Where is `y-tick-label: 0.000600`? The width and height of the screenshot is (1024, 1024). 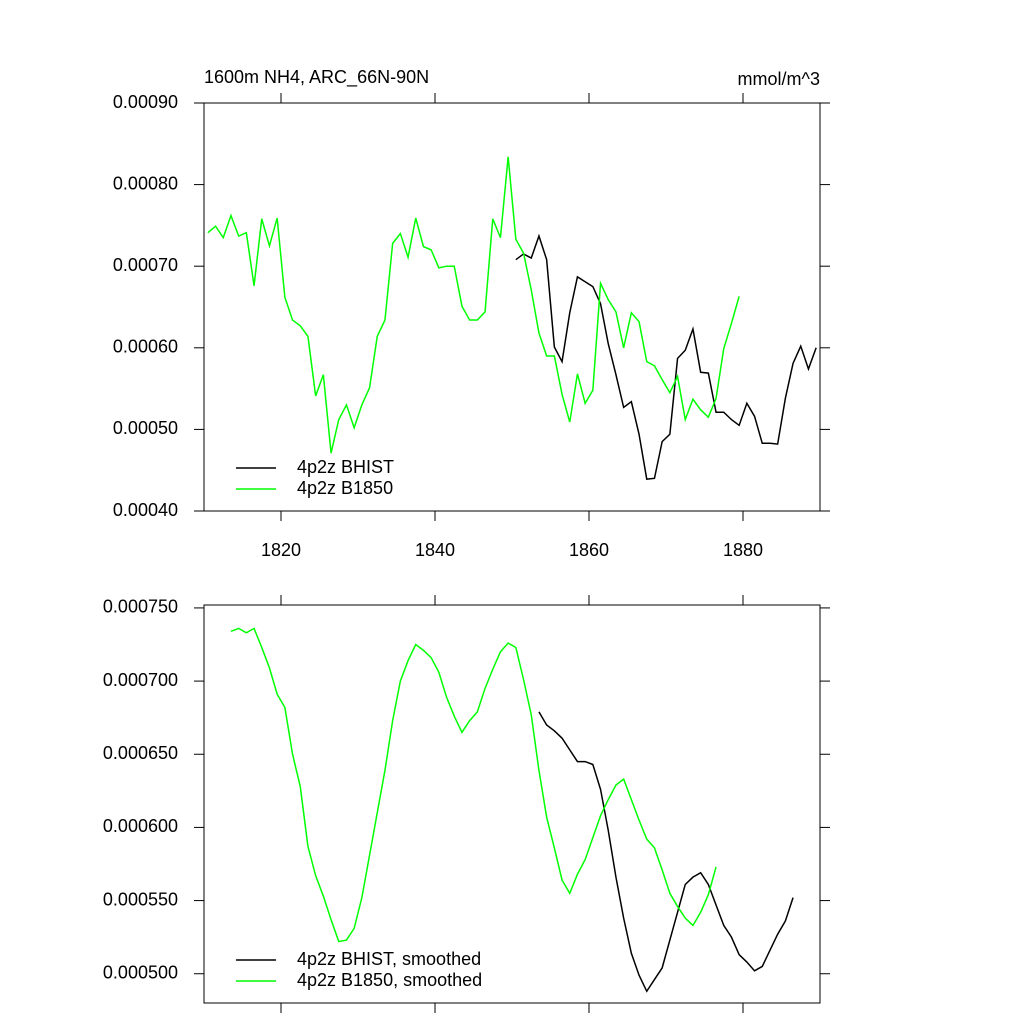
y-tick-label: 0.000600 is located at coordinates (140, 826).